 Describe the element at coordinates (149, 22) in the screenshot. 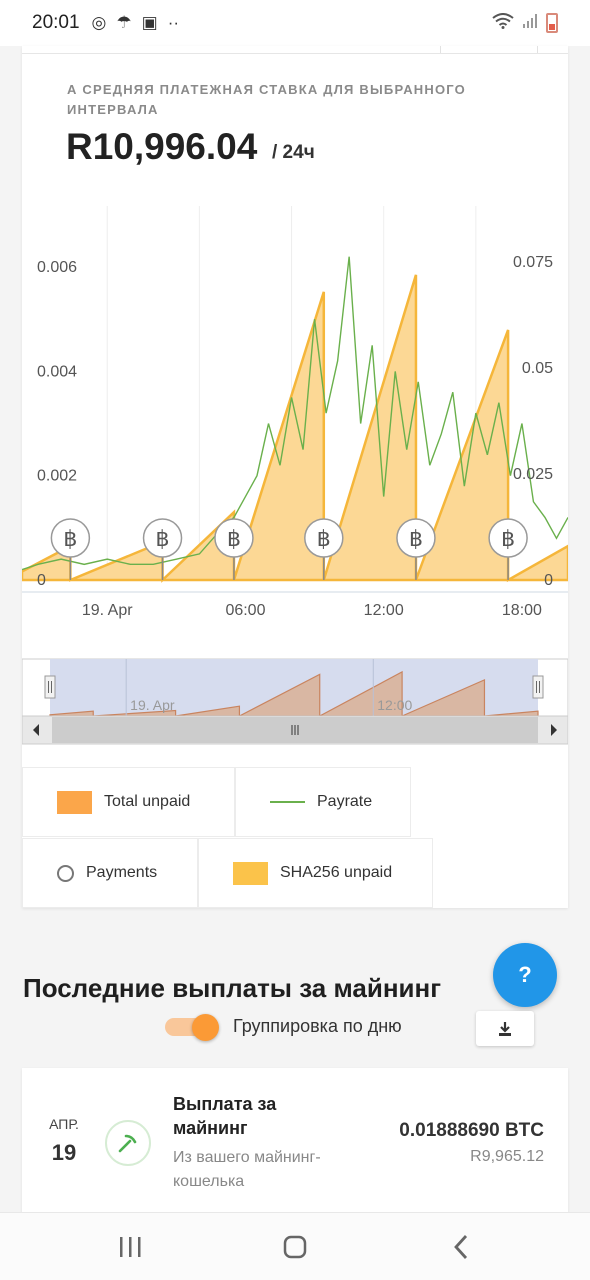

I see `image-icon: ▣` at that location.